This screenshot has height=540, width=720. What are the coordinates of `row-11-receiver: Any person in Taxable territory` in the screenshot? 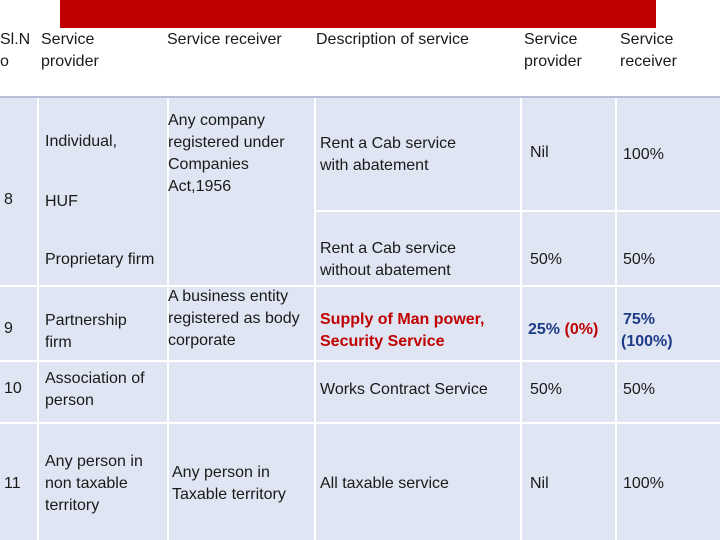 It's located at (229, 483).